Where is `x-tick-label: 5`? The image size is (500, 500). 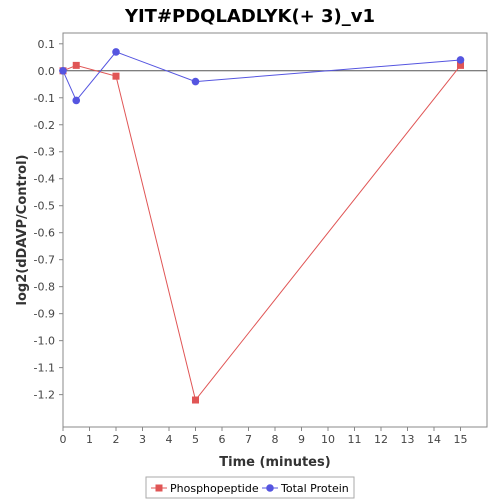
x-tick-label: 5 is located at coordinates (195, 439).